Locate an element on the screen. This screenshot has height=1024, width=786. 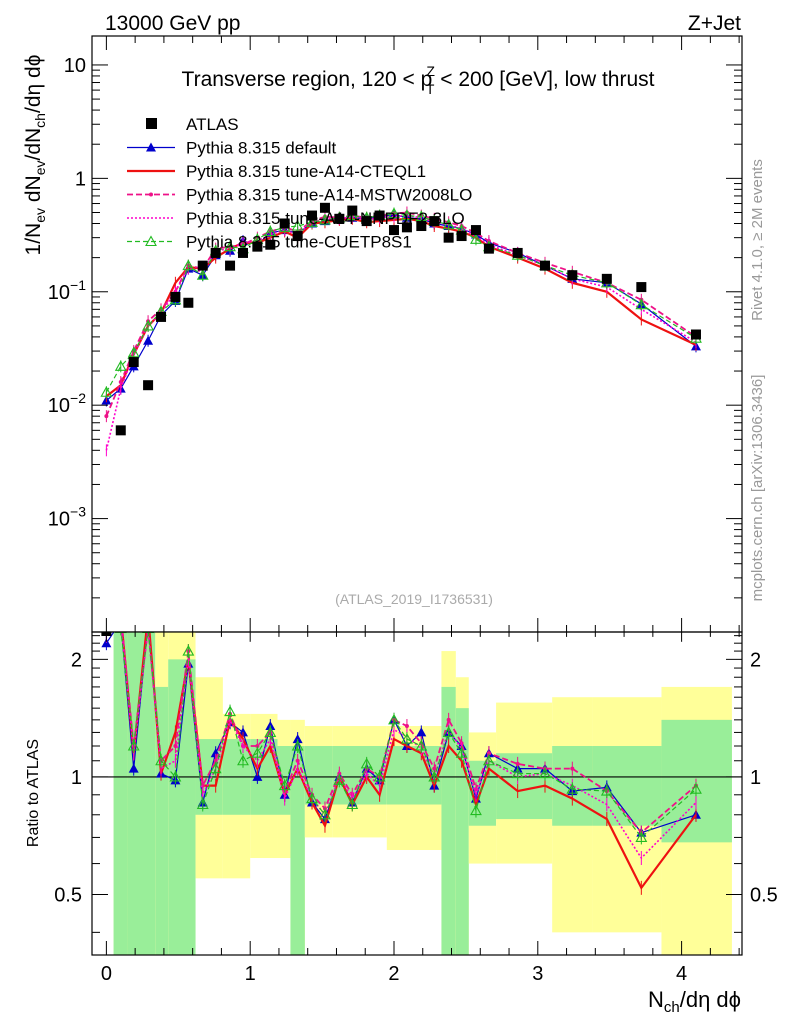
side-label-bottom: mcplots.cern.ch [arXiv:1306.3436] is located at coordinates (757, 488).